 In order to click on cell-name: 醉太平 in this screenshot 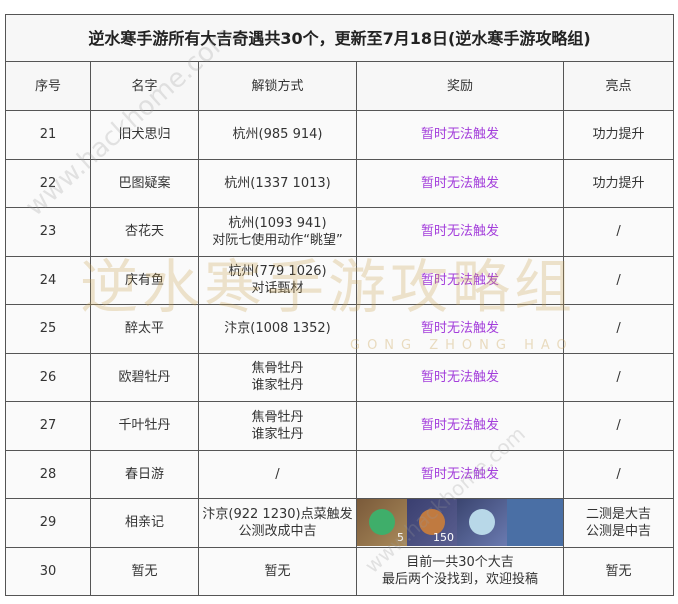, I will do `click(144, 329)`.